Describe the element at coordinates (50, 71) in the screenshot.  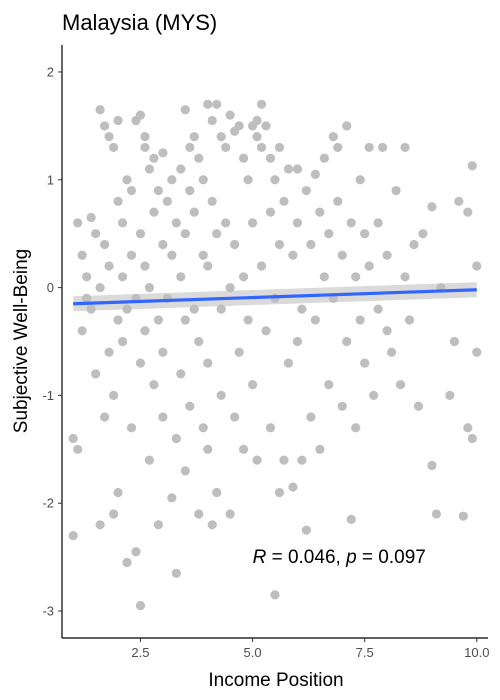
I see `y-tick-label: 2` at that location.